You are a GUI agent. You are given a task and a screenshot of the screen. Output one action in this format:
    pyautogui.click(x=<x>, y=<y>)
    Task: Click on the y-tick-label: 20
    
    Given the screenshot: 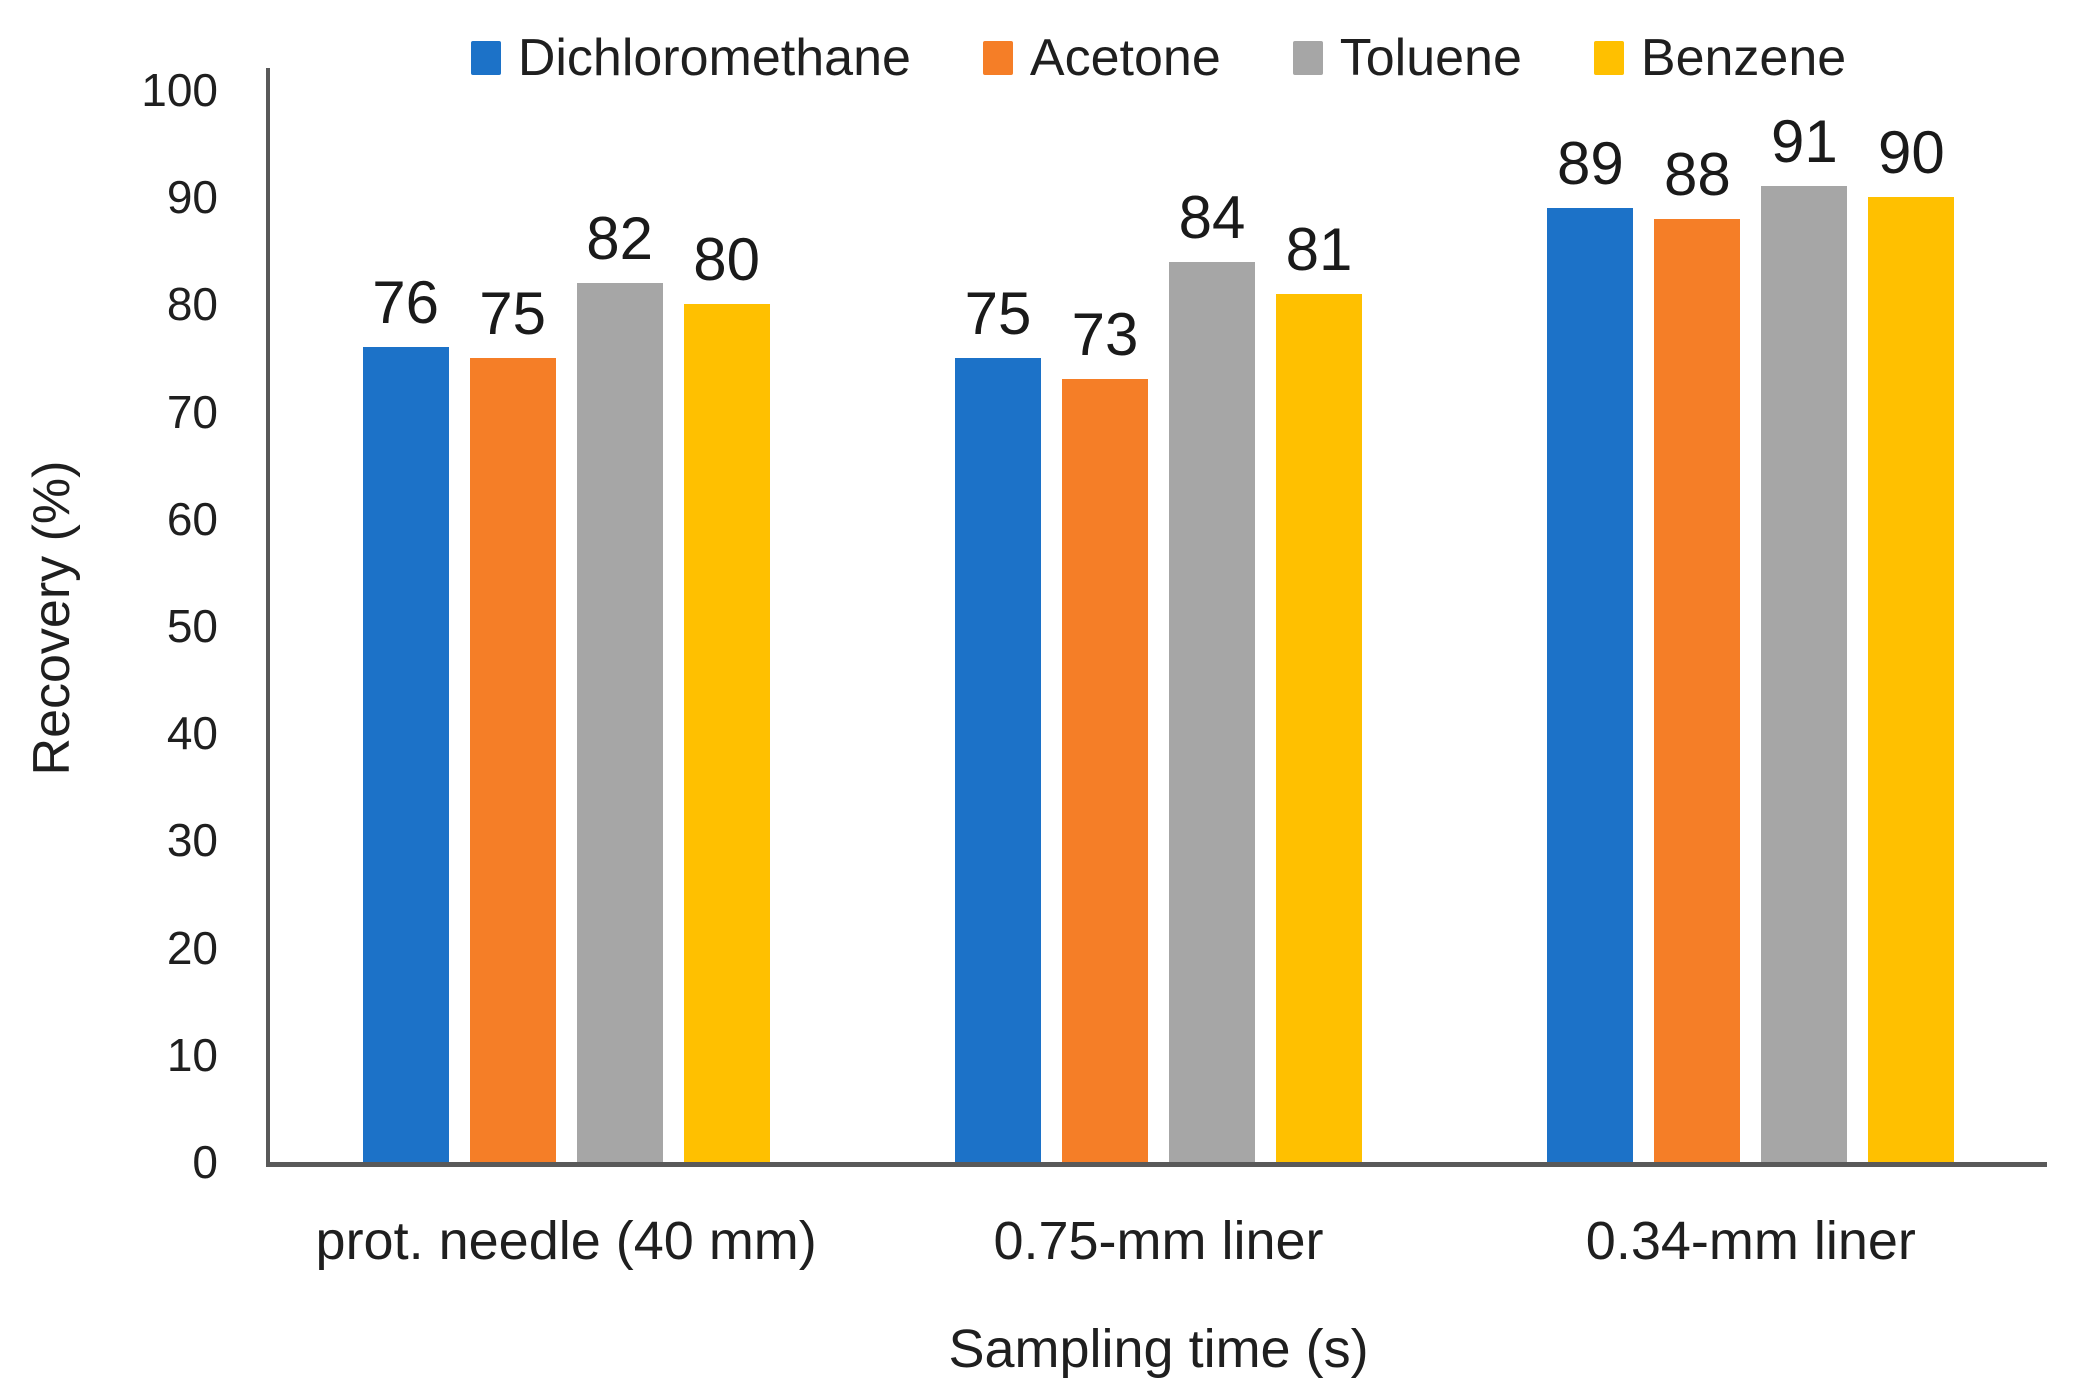 What is the action you would take?
    pyautogui.click(x=192, y=947)
    